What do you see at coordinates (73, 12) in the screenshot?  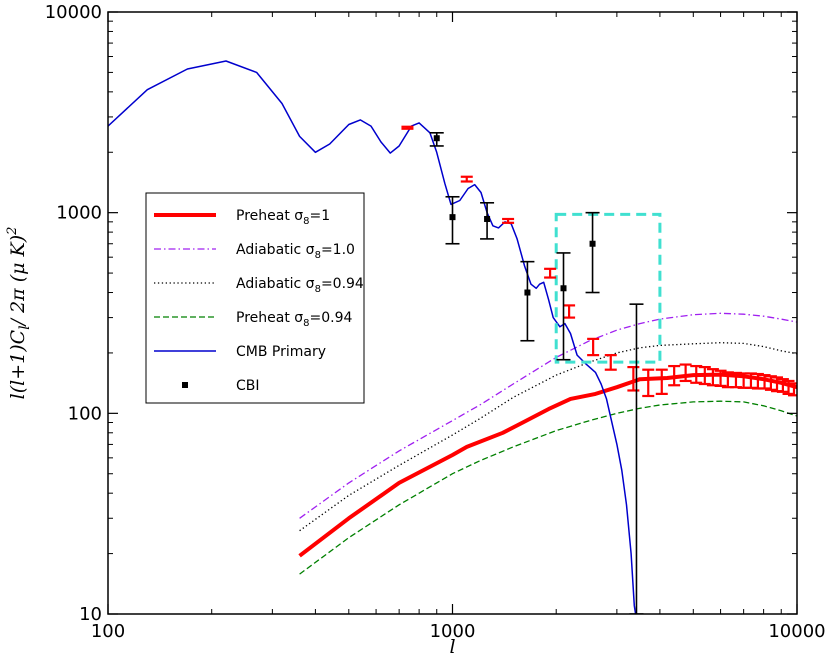 I see `y-tick-label: 10000` at bounding box center [73, 12].